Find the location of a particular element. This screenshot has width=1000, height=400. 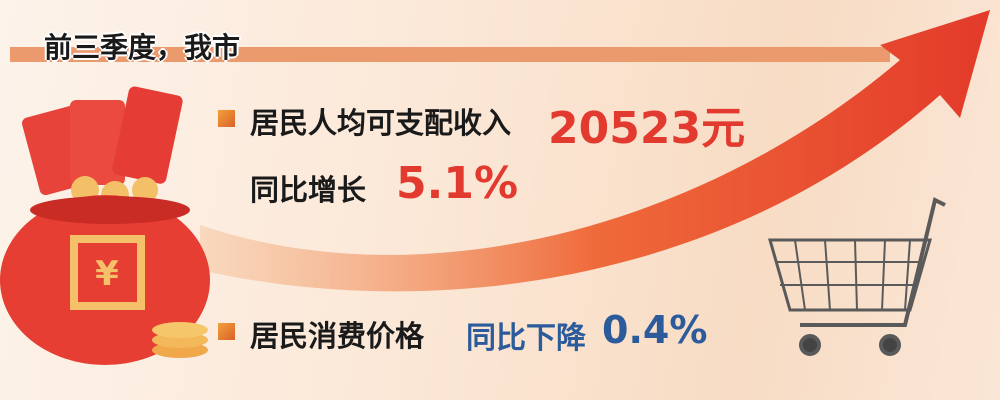

price-change-label: 同比下降 is located at coordinates (526, 338).